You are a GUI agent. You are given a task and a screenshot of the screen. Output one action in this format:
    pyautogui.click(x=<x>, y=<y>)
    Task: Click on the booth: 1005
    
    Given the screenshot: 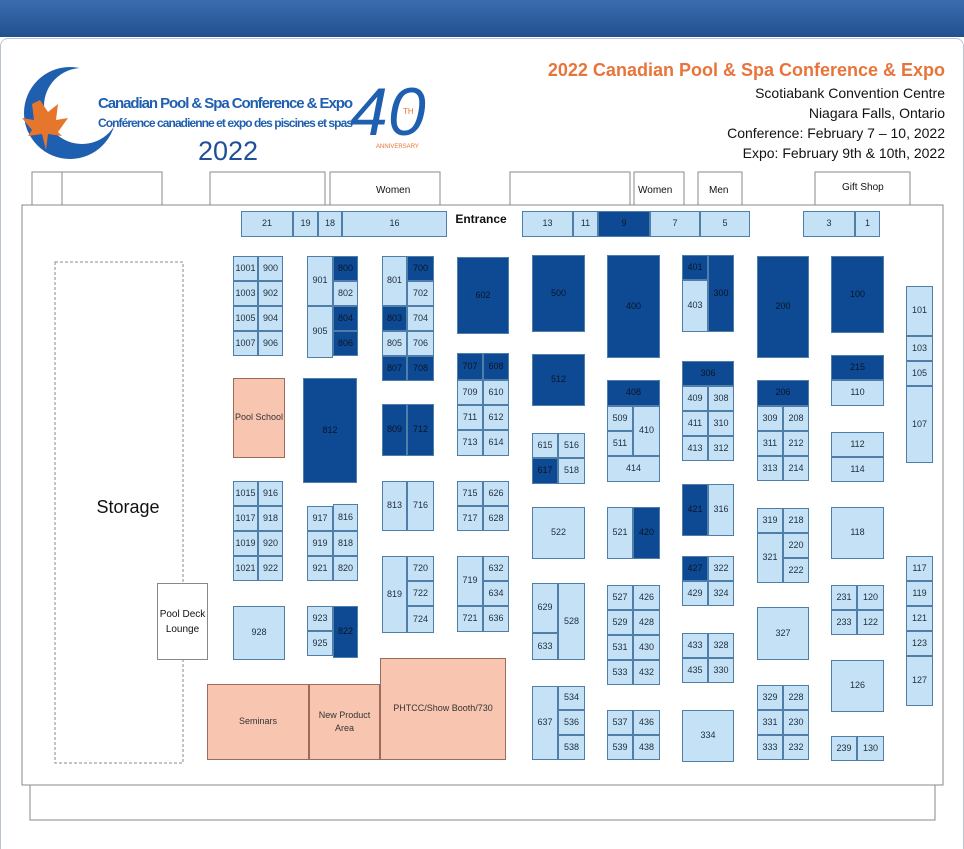 What is the action you would take?
    pyautogui.click(x=245, y=318)
    